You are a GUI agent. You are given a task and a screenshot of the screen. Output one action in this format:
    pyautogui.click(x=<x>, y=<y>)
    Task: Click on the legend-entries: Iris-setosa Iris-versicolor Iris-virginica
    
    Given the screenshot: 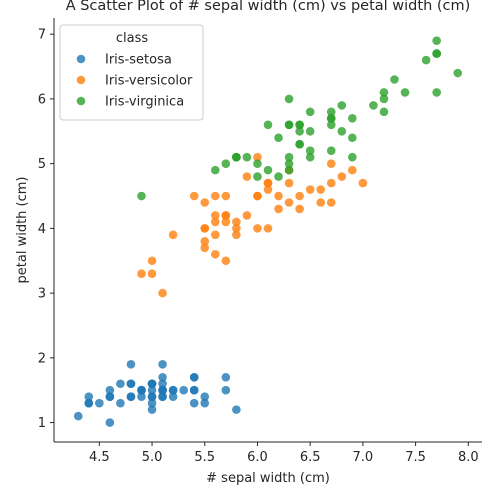 What is the action you would take?
    pyautogui.click(x=134, y=81)
    